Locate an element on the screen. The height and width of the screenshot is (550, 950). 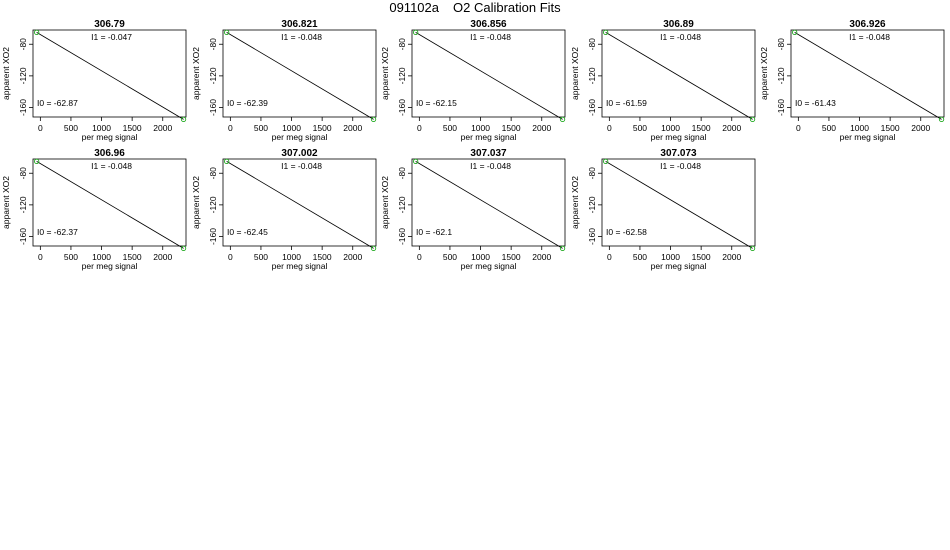
panel-title: 307.002 is located at coordinates (299, 153).